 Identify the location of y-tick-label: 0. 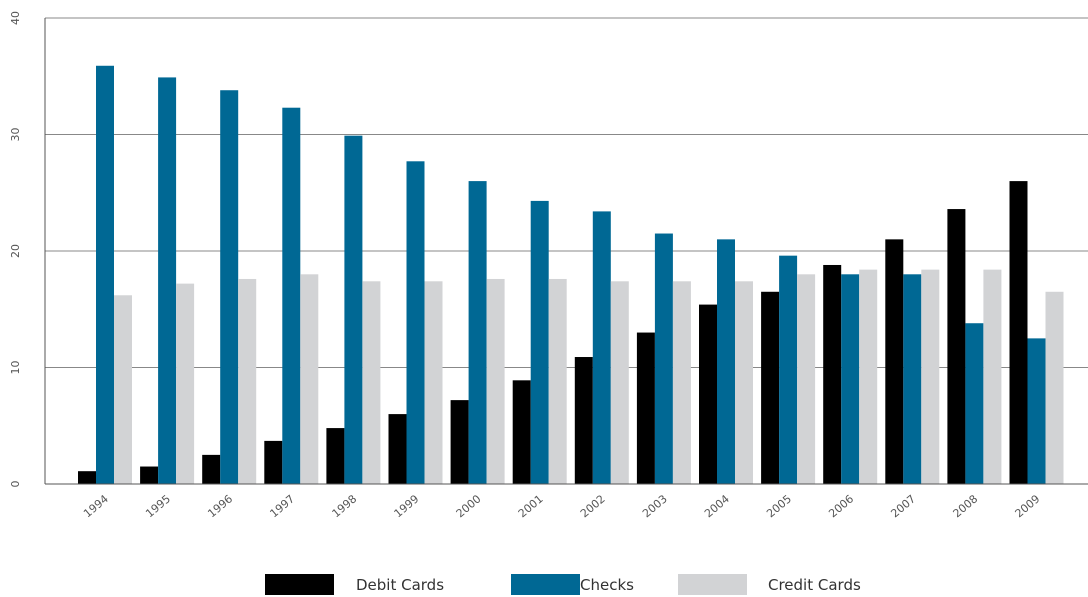
(15, 484).